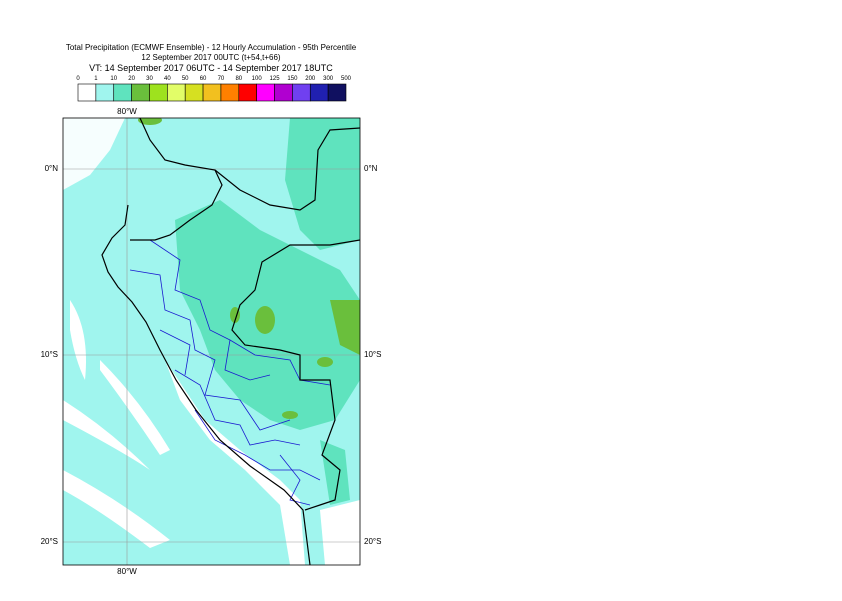  Describe the element at coordinates (149, 79) in the screenshot. I see `legend-label: 30` at that location.